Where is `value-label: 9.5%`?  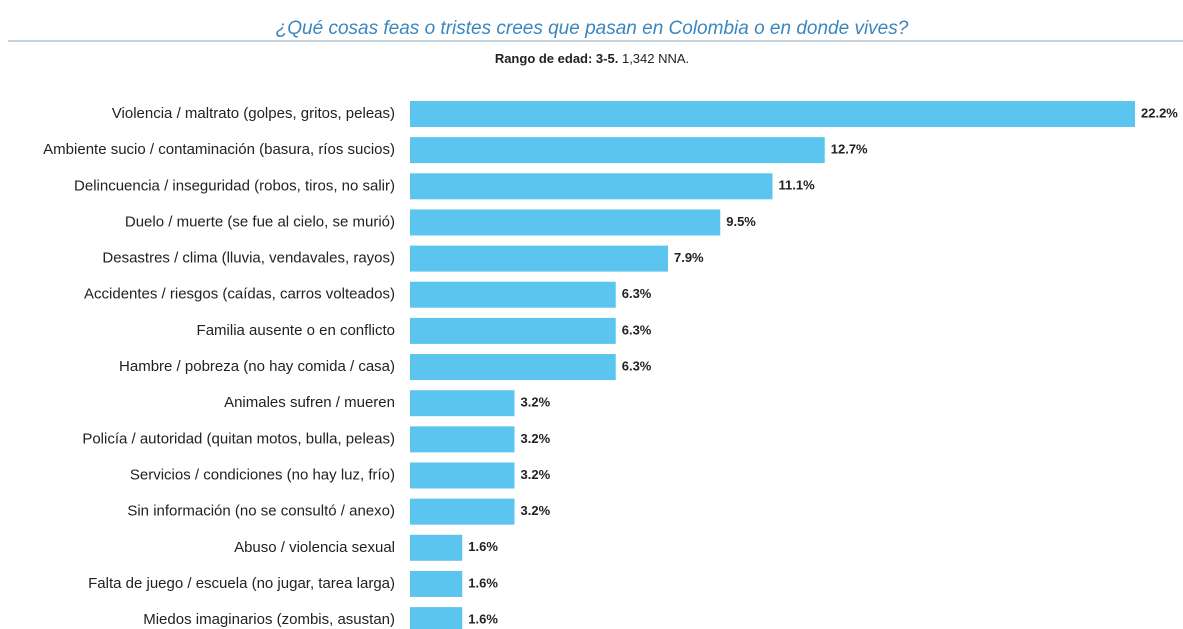 value-label: 9.5% is located at coordinates (741, 221).